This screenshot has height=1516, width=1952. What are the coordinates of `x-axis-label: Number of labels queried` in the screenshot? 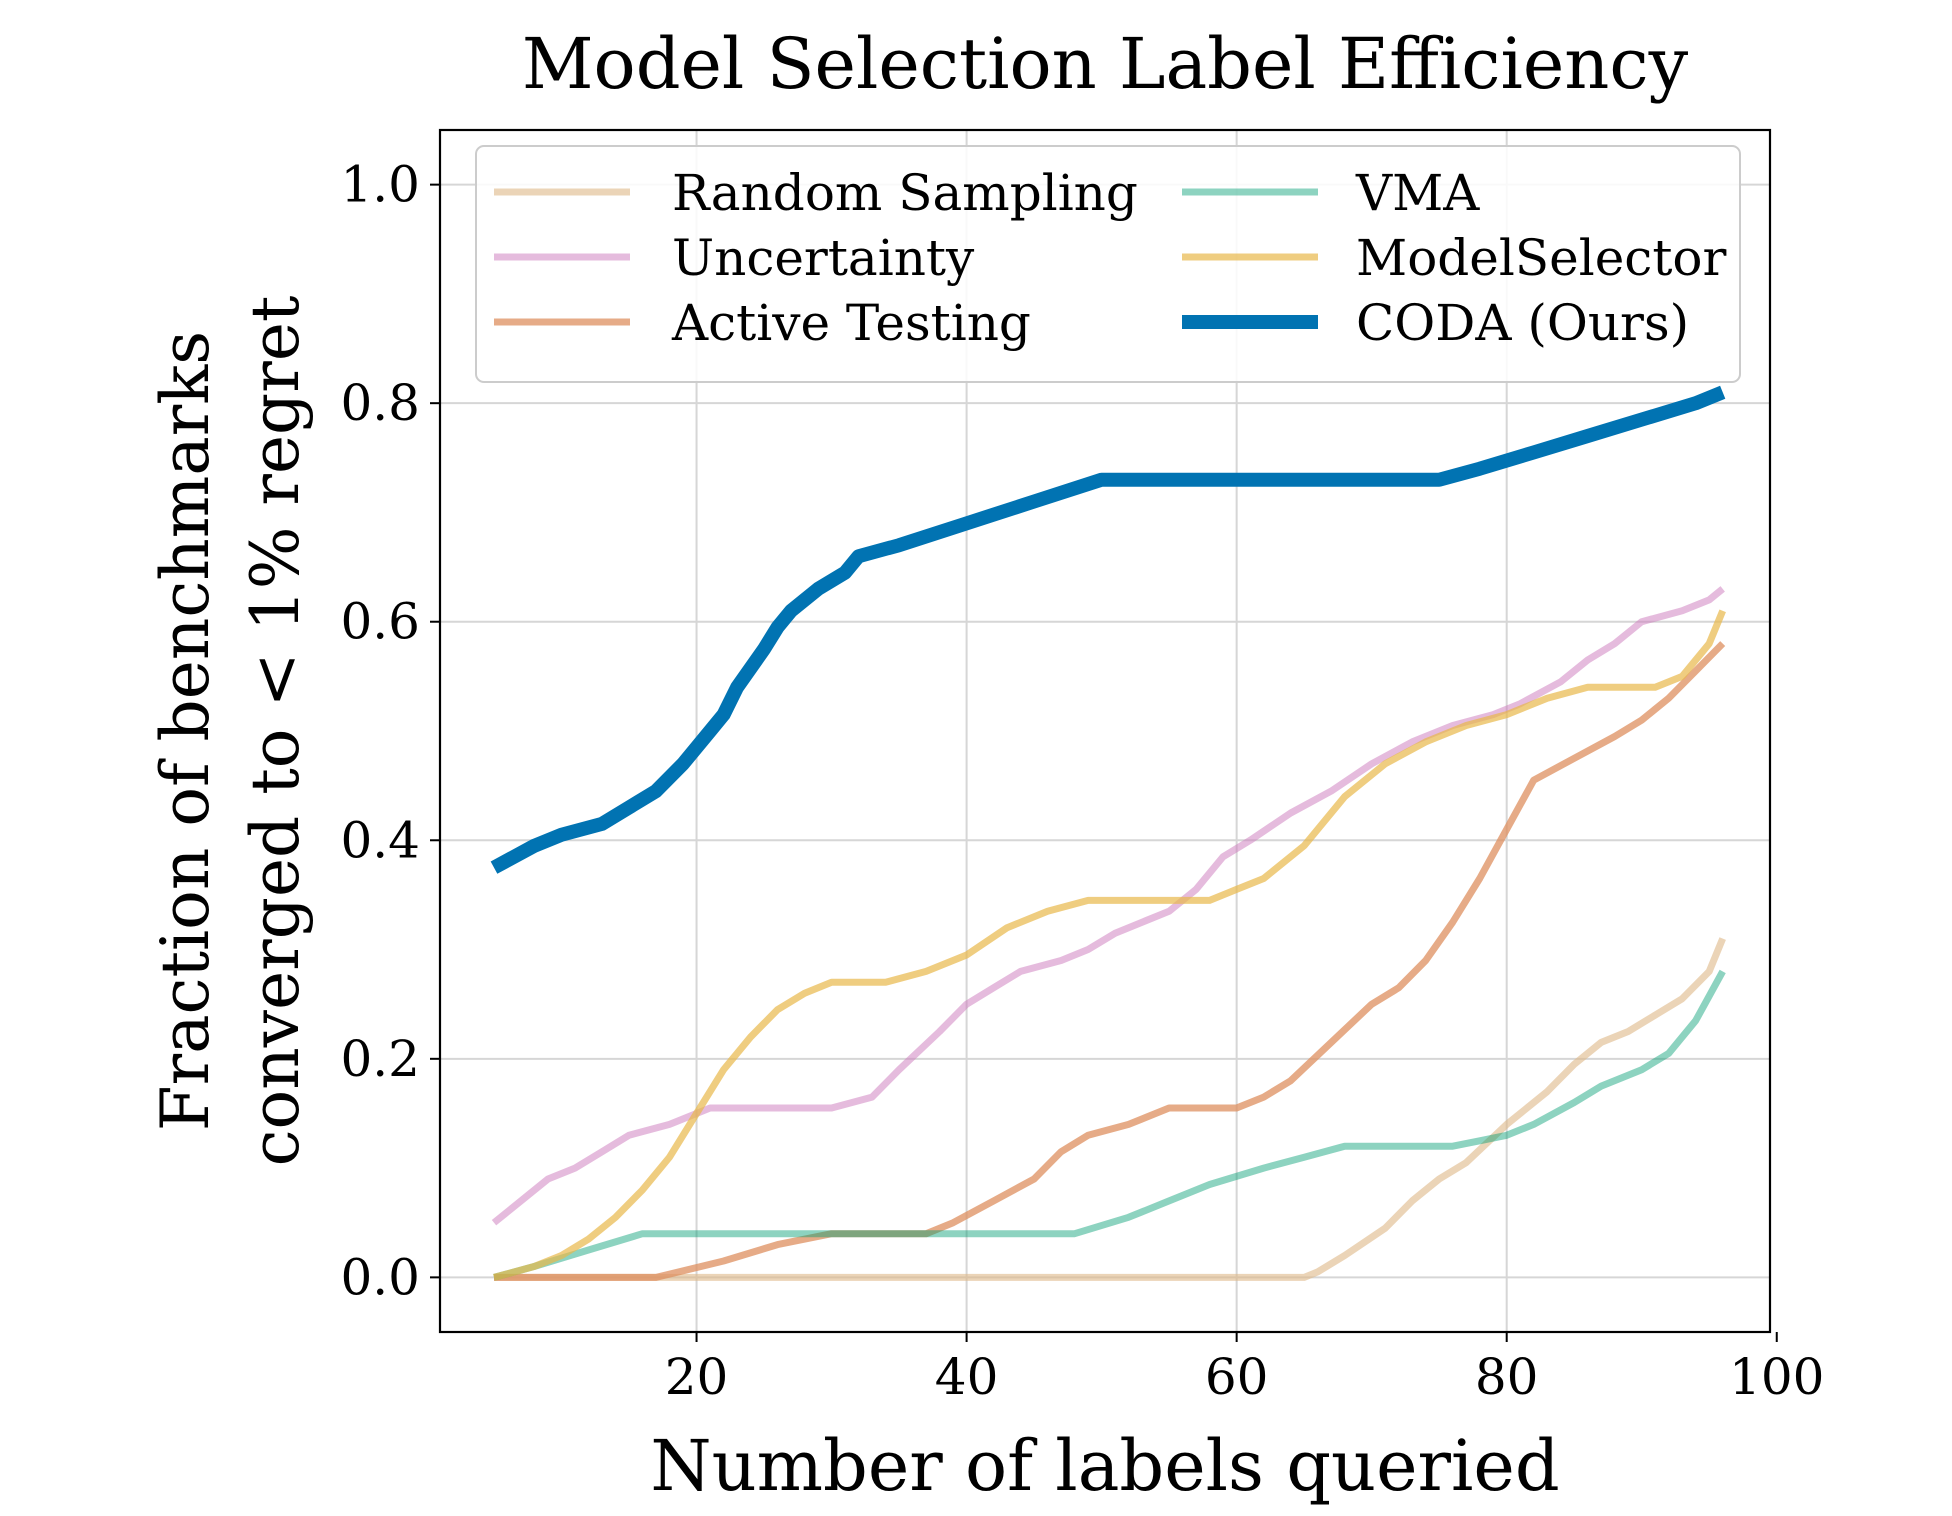 It's located at (1104, 1466).